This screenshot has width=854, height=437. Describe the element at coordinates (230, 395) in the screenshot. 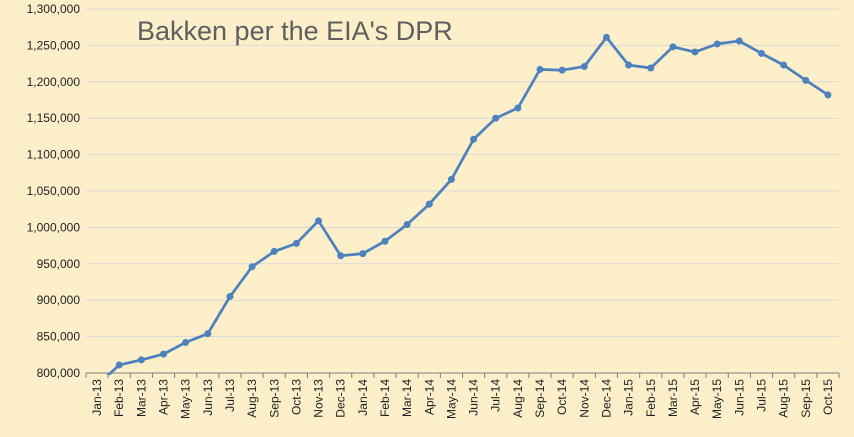

I see `x-tick-label: Jul-13` at that location.